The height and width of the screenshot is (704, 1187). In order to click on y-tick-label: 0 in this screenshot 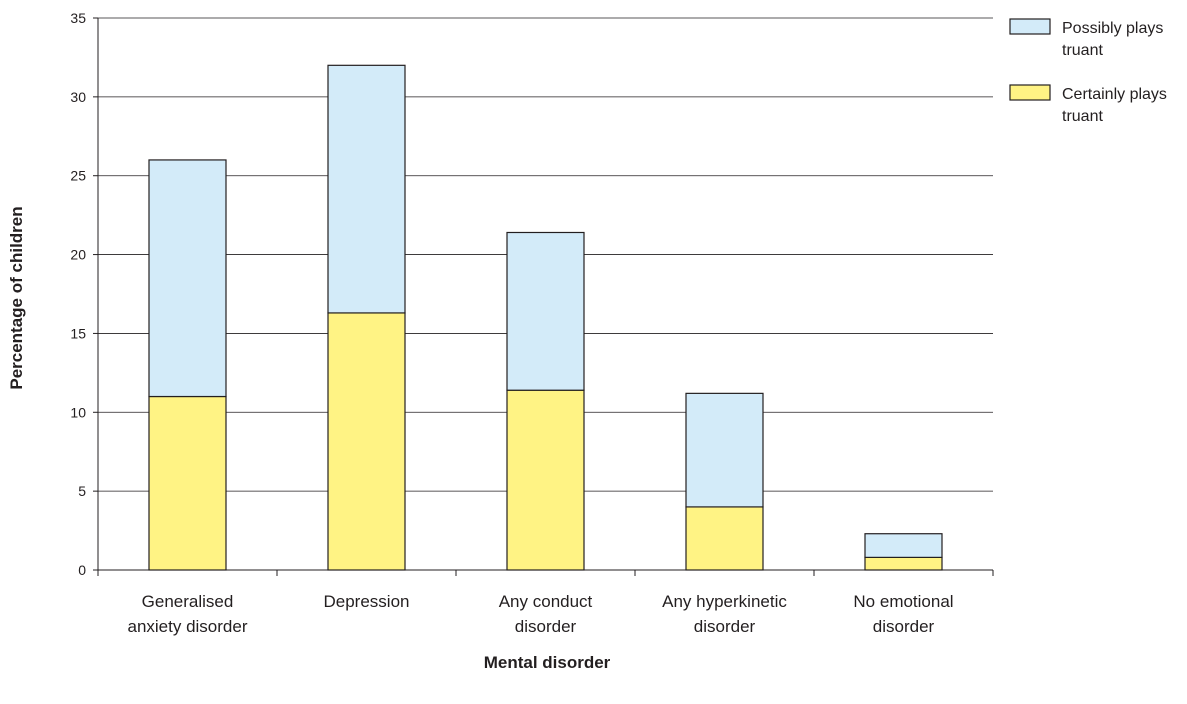, I will do `click(82, 570)`.